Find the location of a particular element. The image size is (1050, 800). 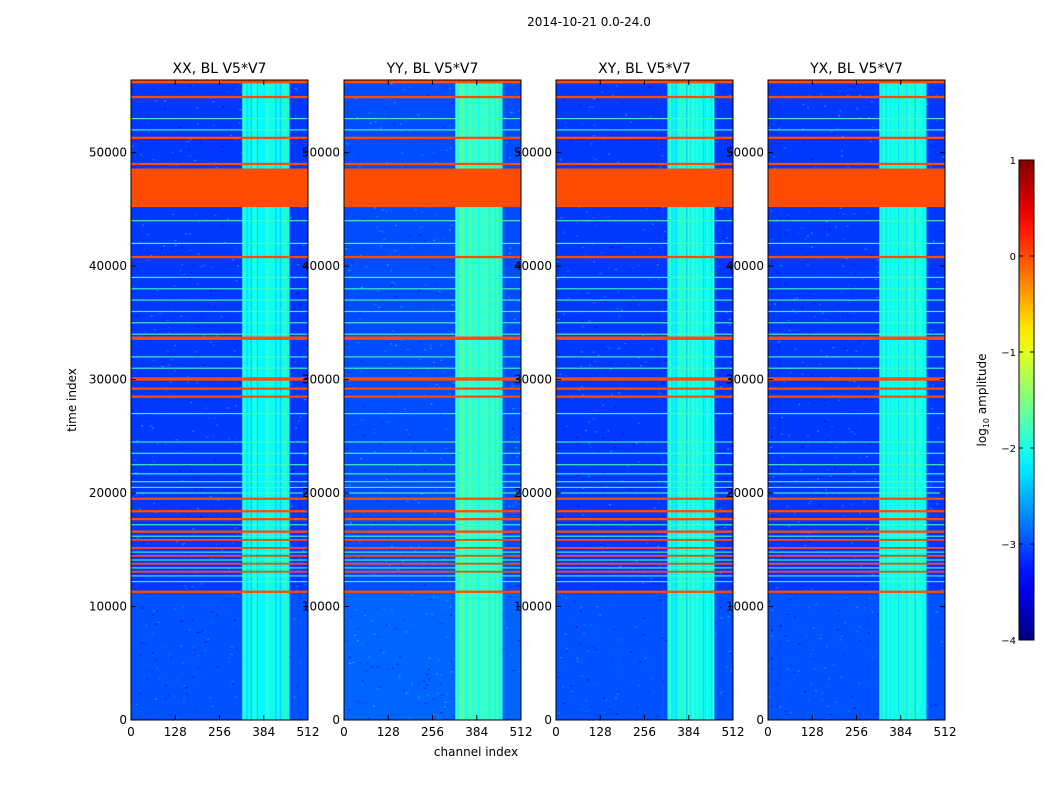

y-tick-label: 30000 is located at coordinates (745, 380).